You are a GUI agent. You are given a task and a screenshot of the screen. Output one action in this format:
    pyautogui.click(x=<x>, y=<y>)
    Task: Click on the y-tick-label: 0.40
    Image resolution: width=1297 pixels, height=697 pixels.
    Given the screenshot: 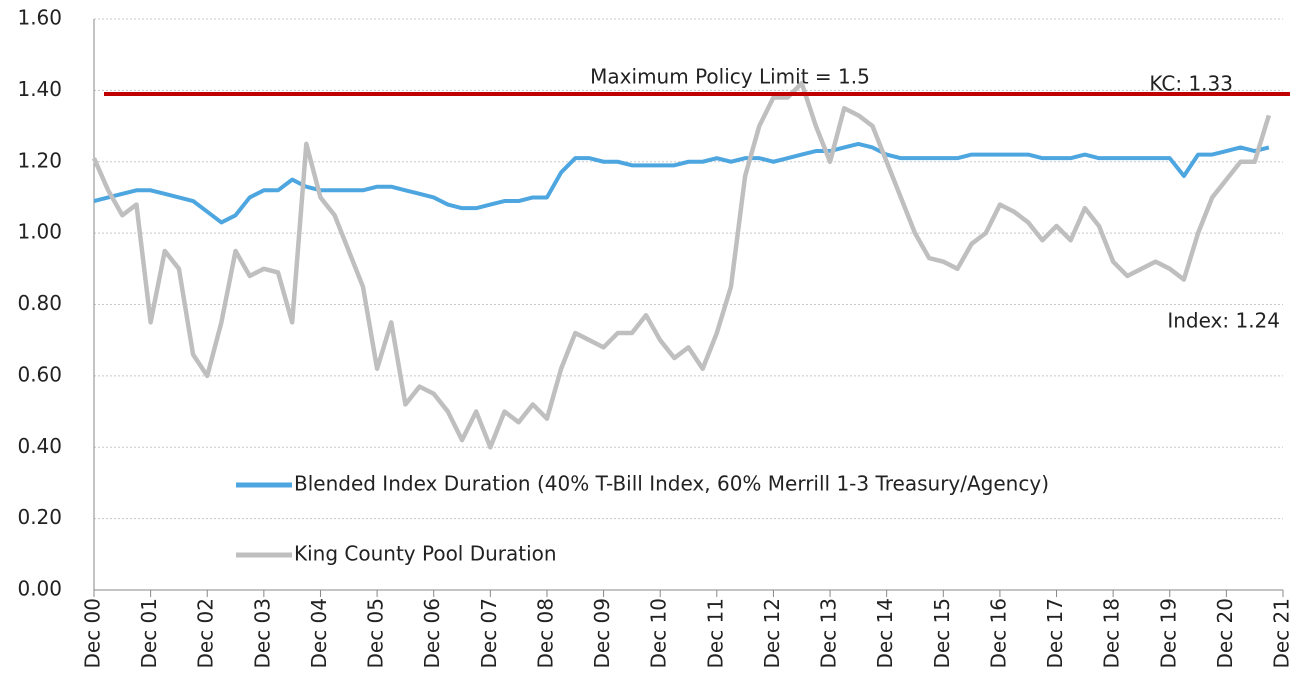 What is the action you would take?
    pyautogui.click(x=39, y=446)
    